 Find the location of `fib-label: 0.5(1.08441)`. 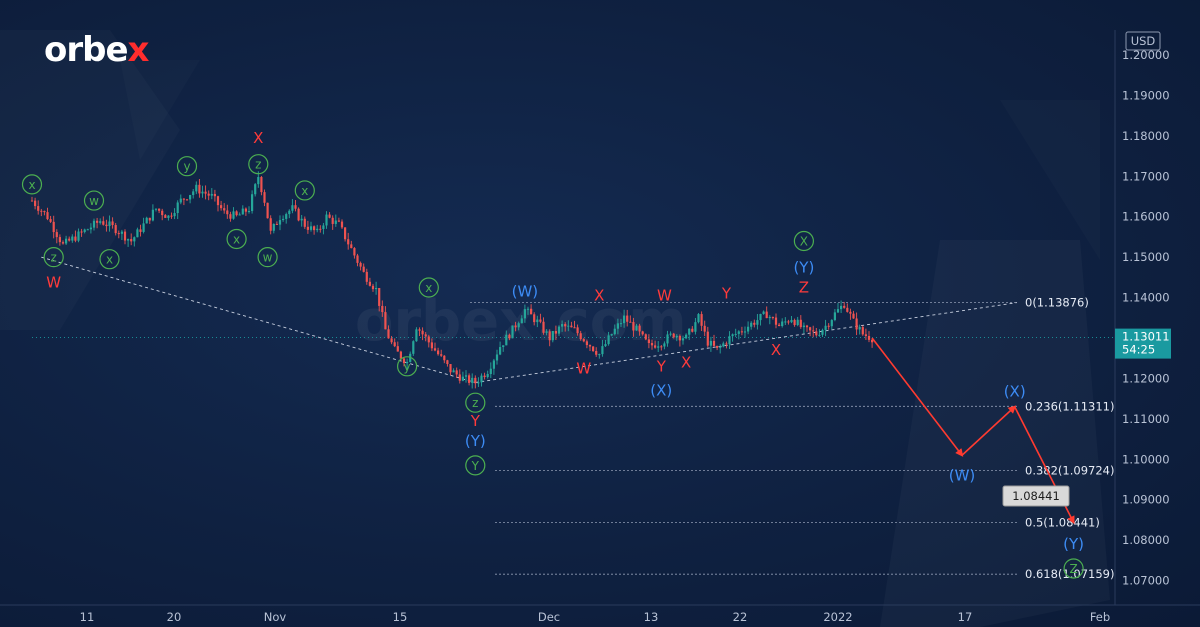

fib-label: 0.5(1.08441) is located at coordinates (1062, 522).